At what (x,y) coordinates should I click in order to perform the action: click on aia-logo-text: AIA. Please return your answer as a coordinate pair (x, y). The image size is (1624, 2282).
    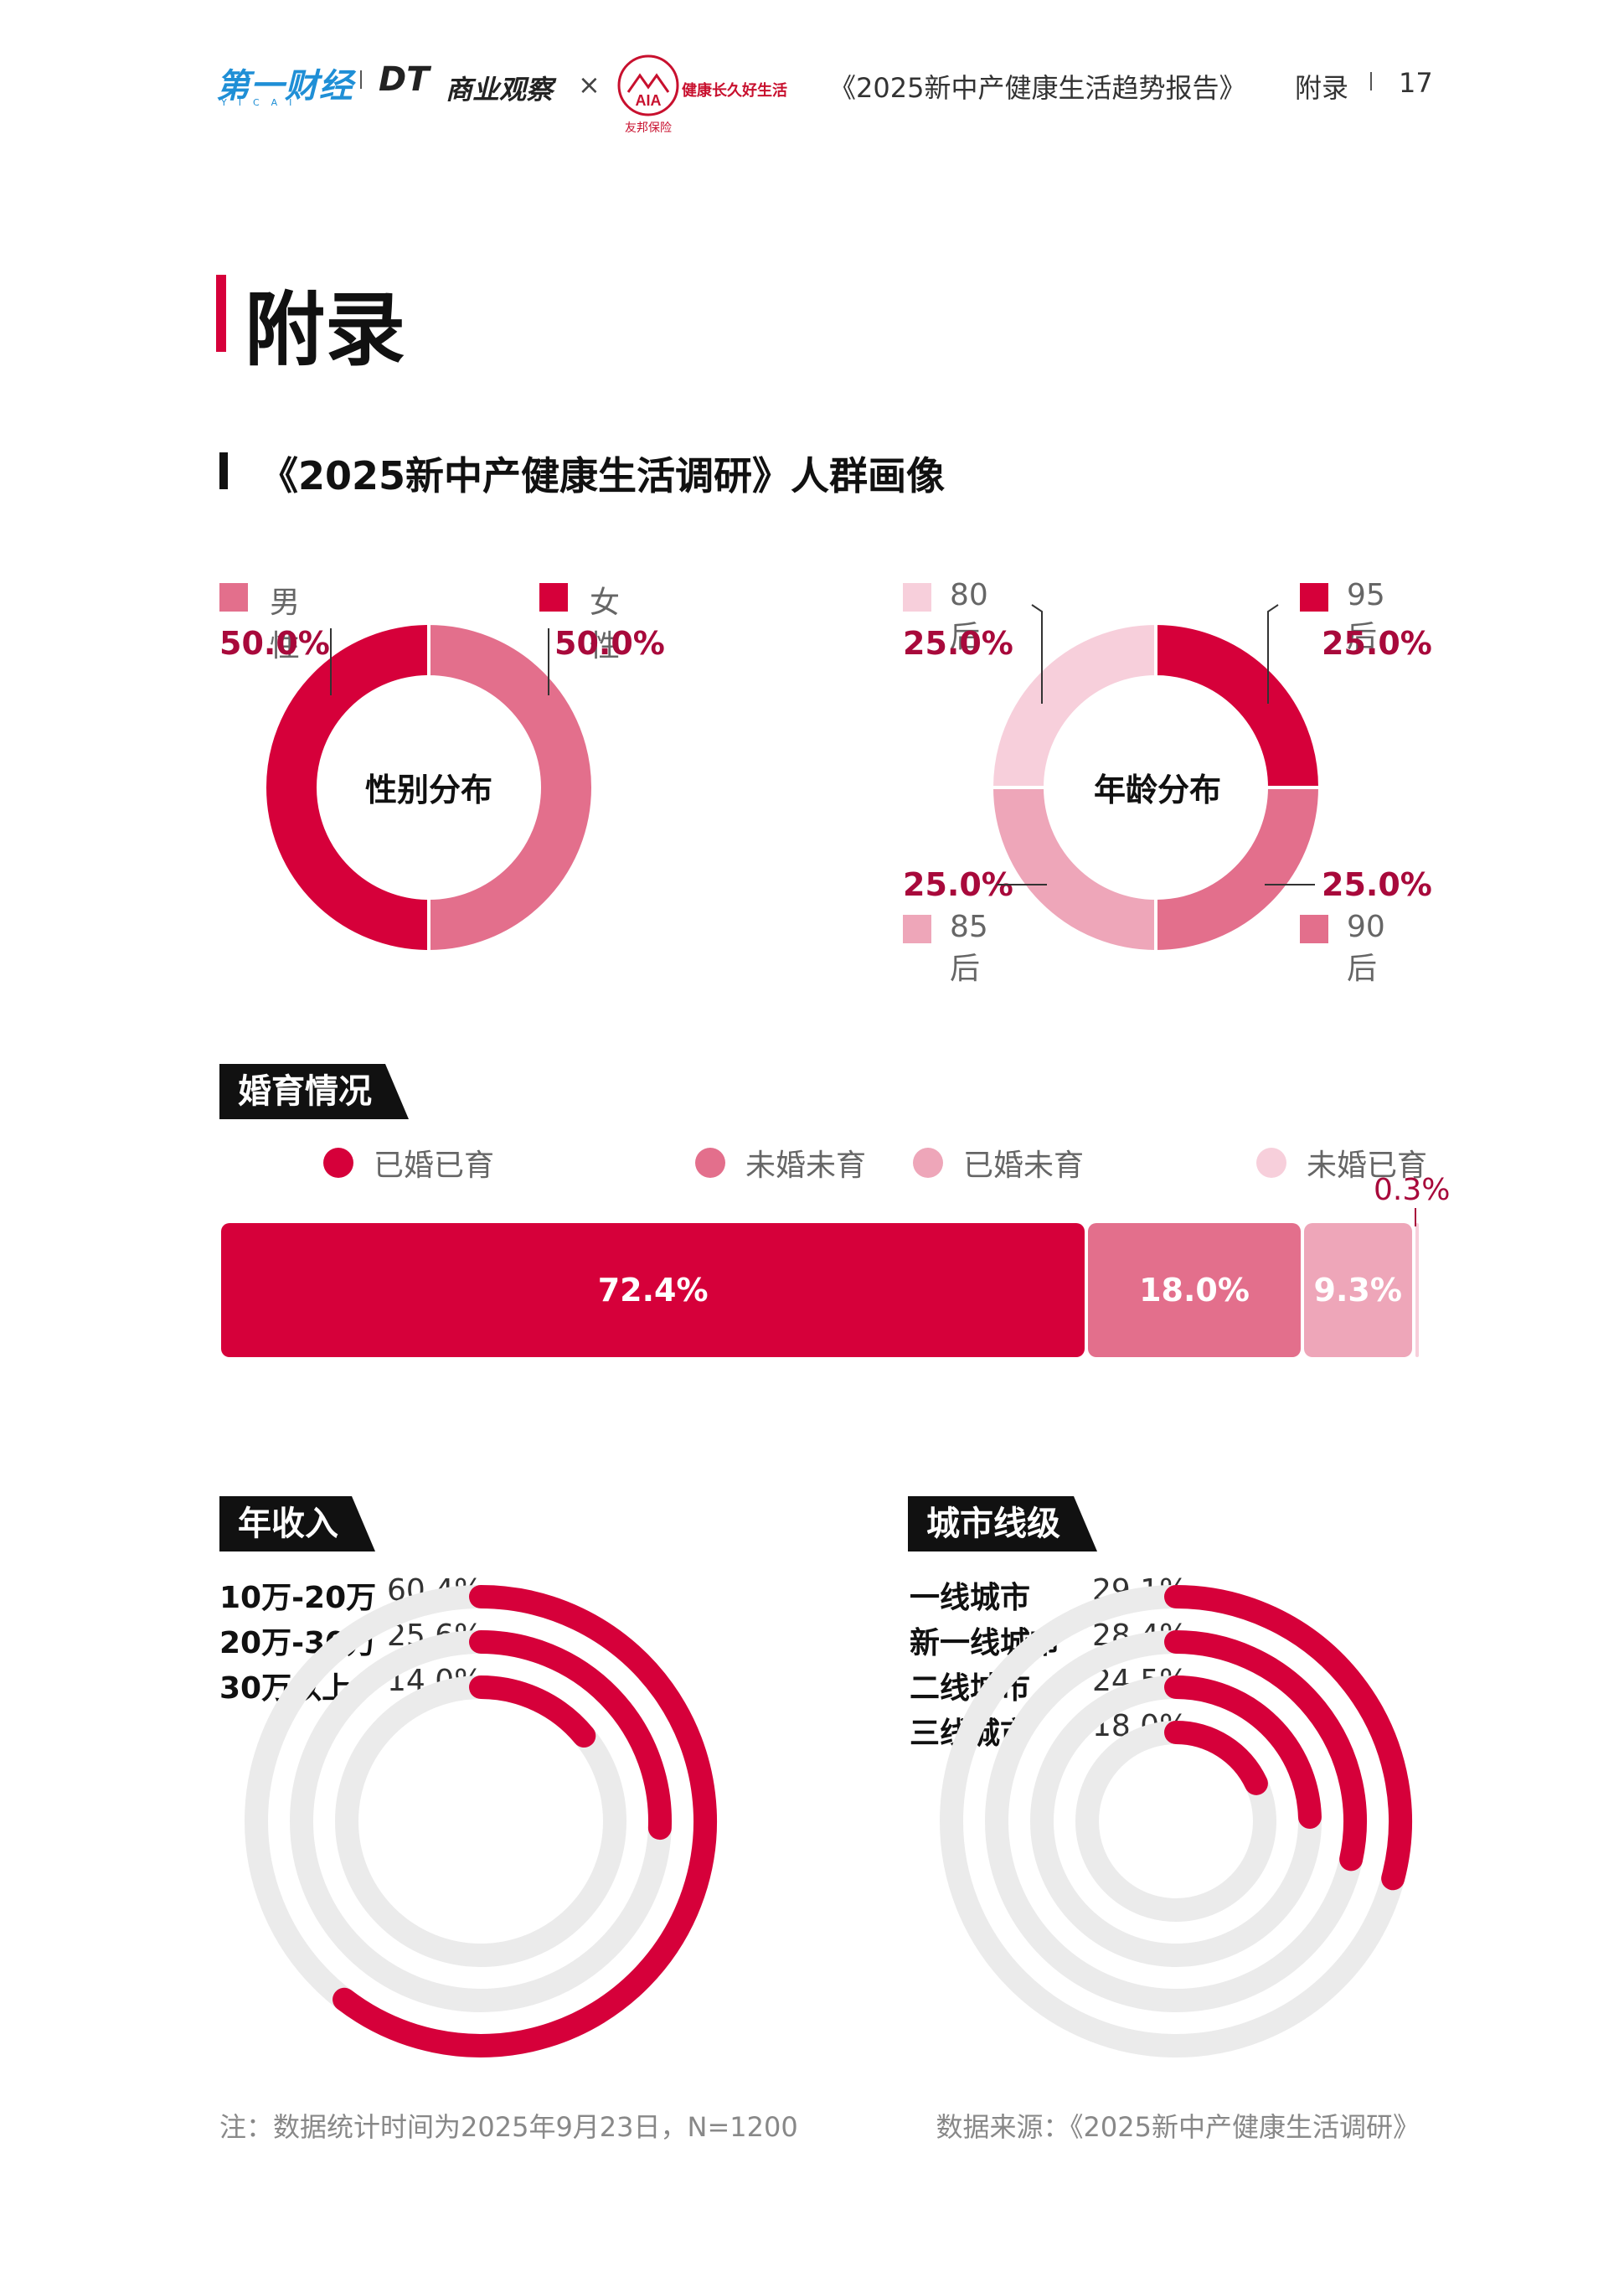
    Looking at the image, I should click on (649, 100).